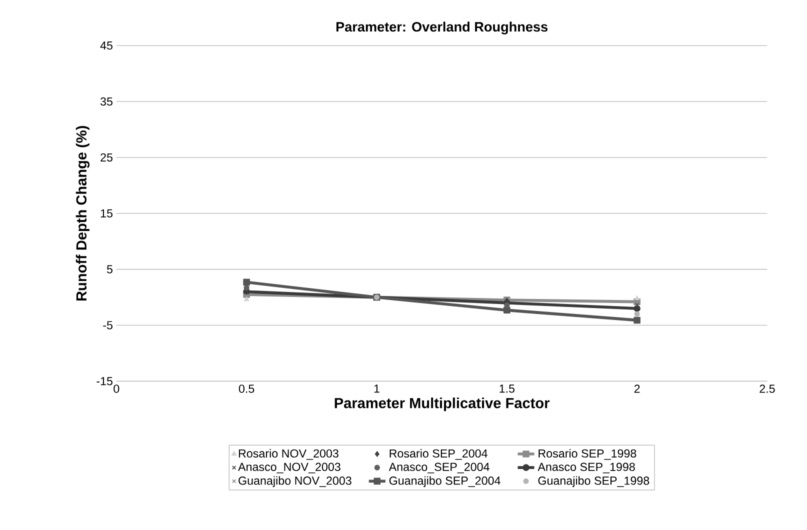  I want to click on x-tick-label: 1, so click(377, 388).